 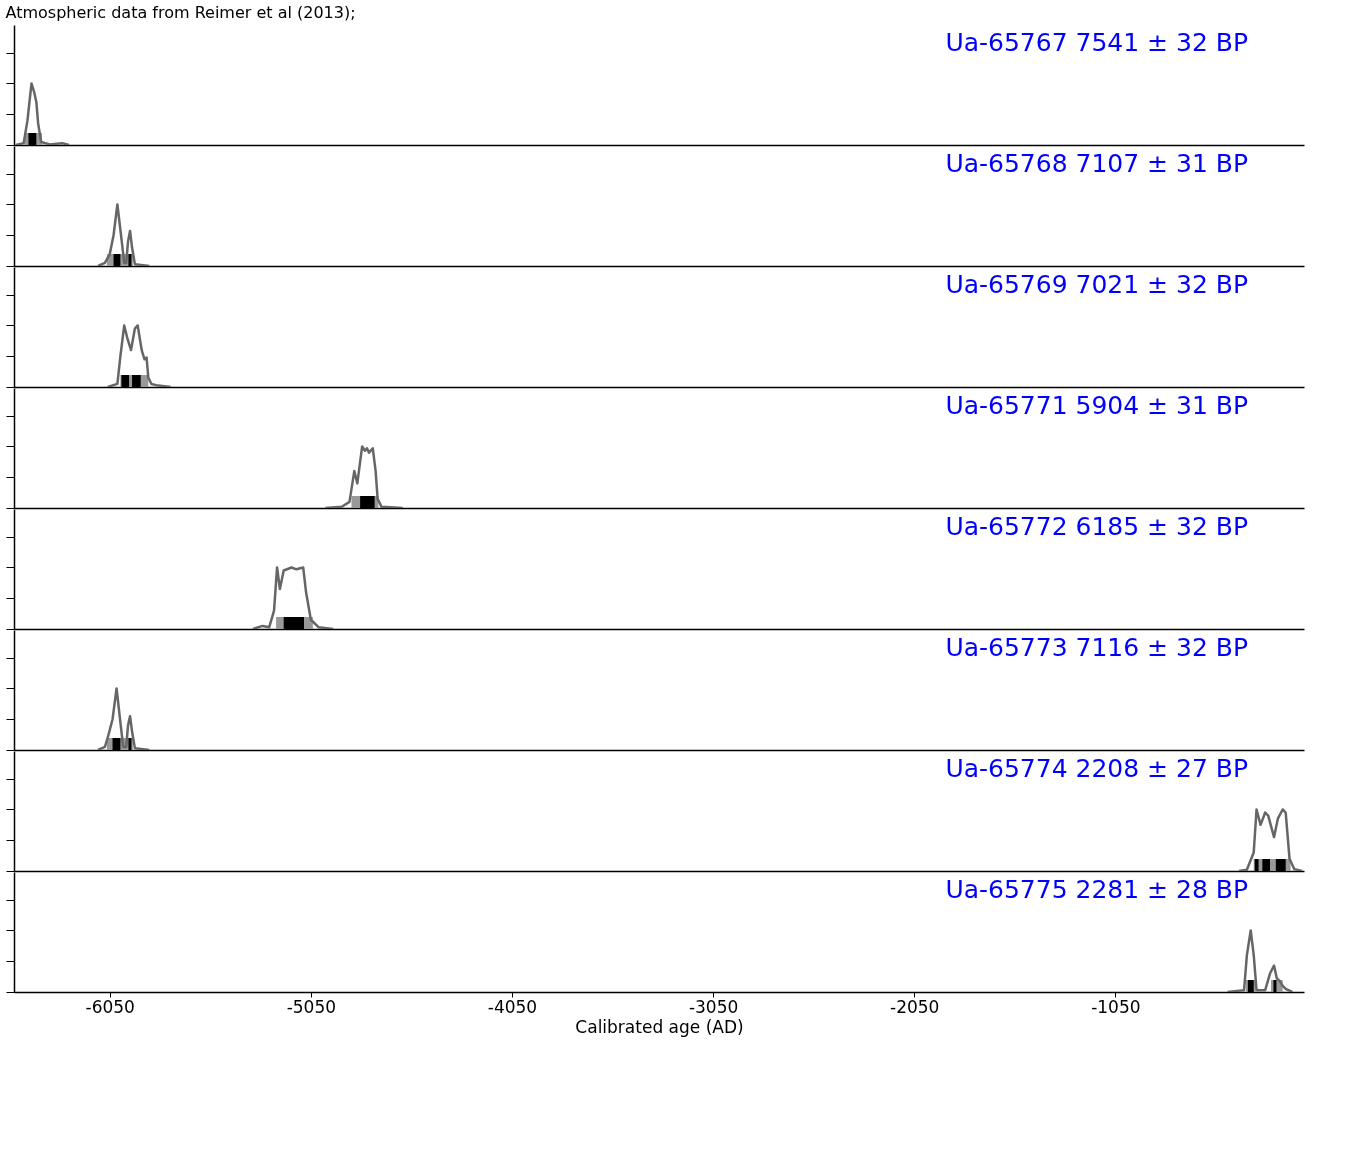 What do you see at coordinates (311, 1006) in the screenshot?
I see `x-tick-label: -5050` at bounding box center [311, 1006].